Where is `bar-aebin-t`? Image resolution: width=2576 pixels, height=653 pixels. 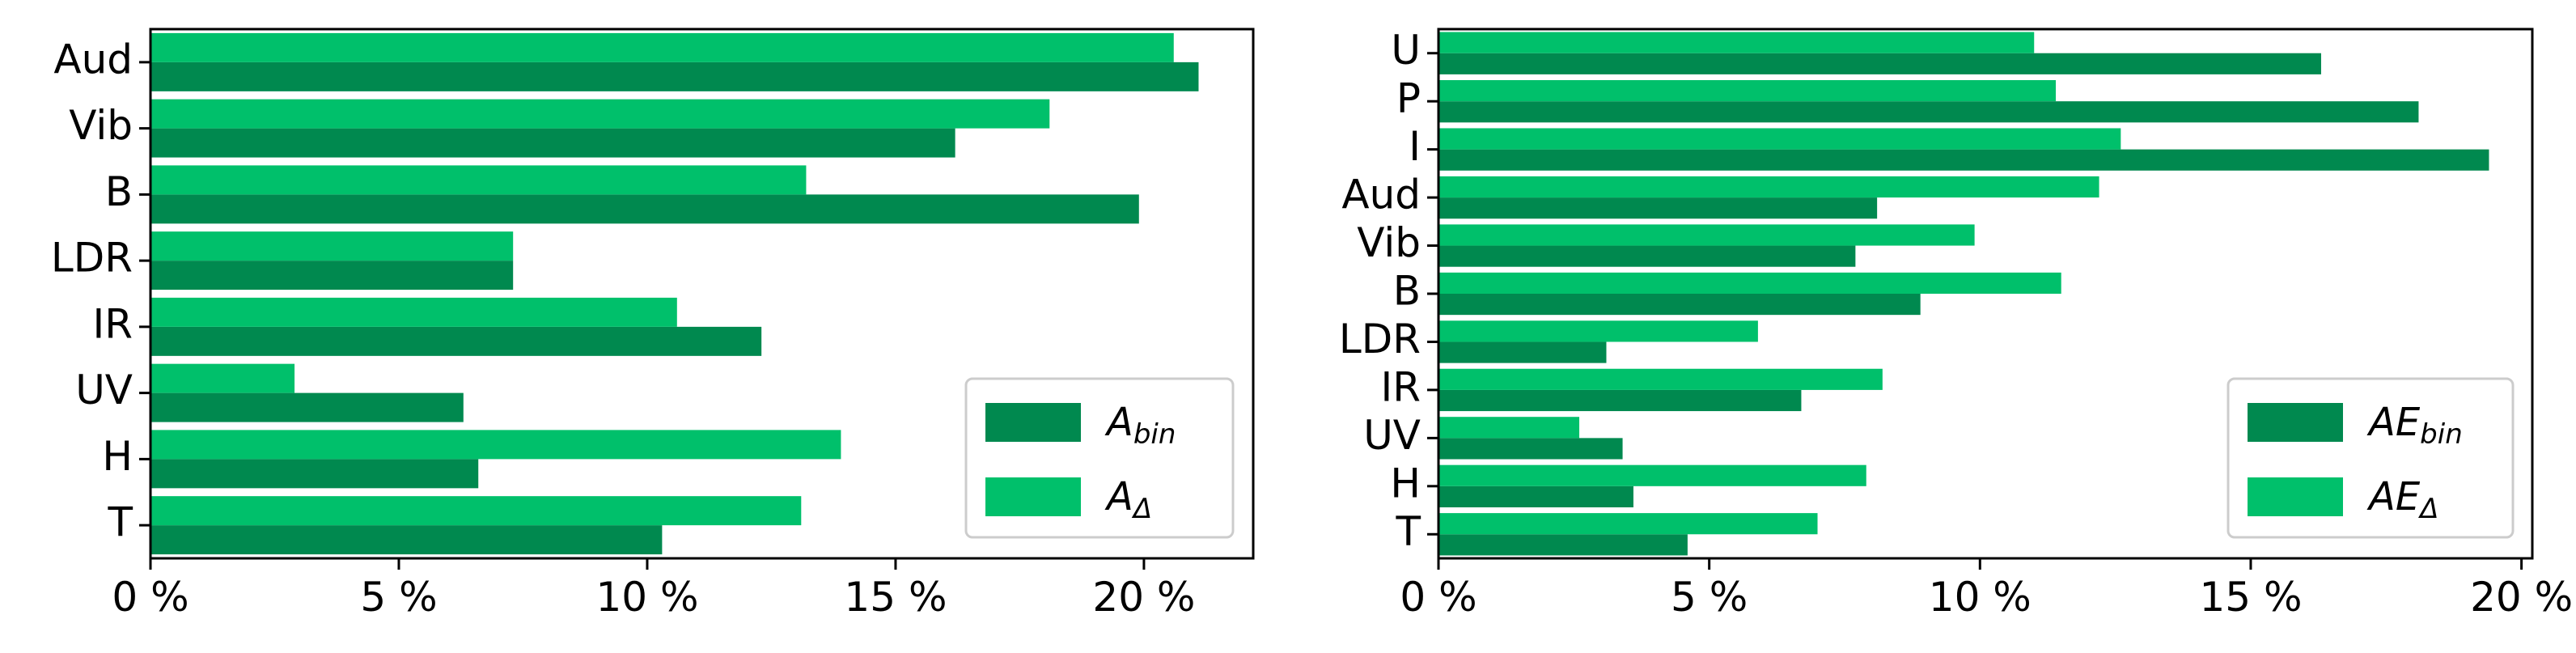
bar-aebin-t is located at coordinates (1563, 545).